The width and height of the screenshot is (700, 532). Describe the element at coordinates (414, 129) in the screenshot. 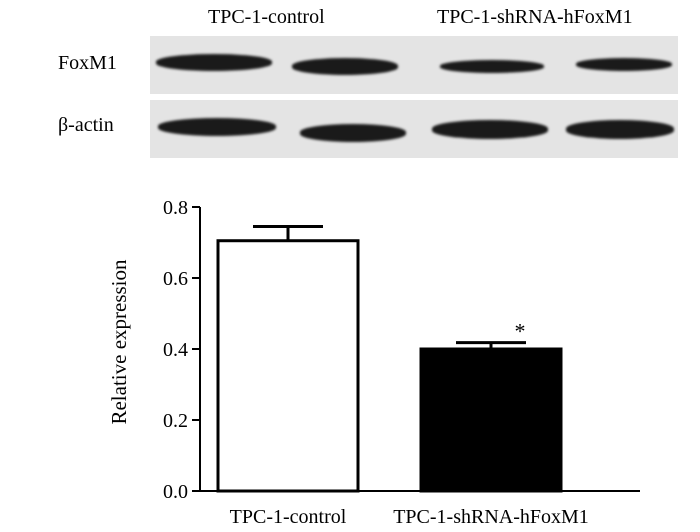

I see `blot-strip-actin` at that location.